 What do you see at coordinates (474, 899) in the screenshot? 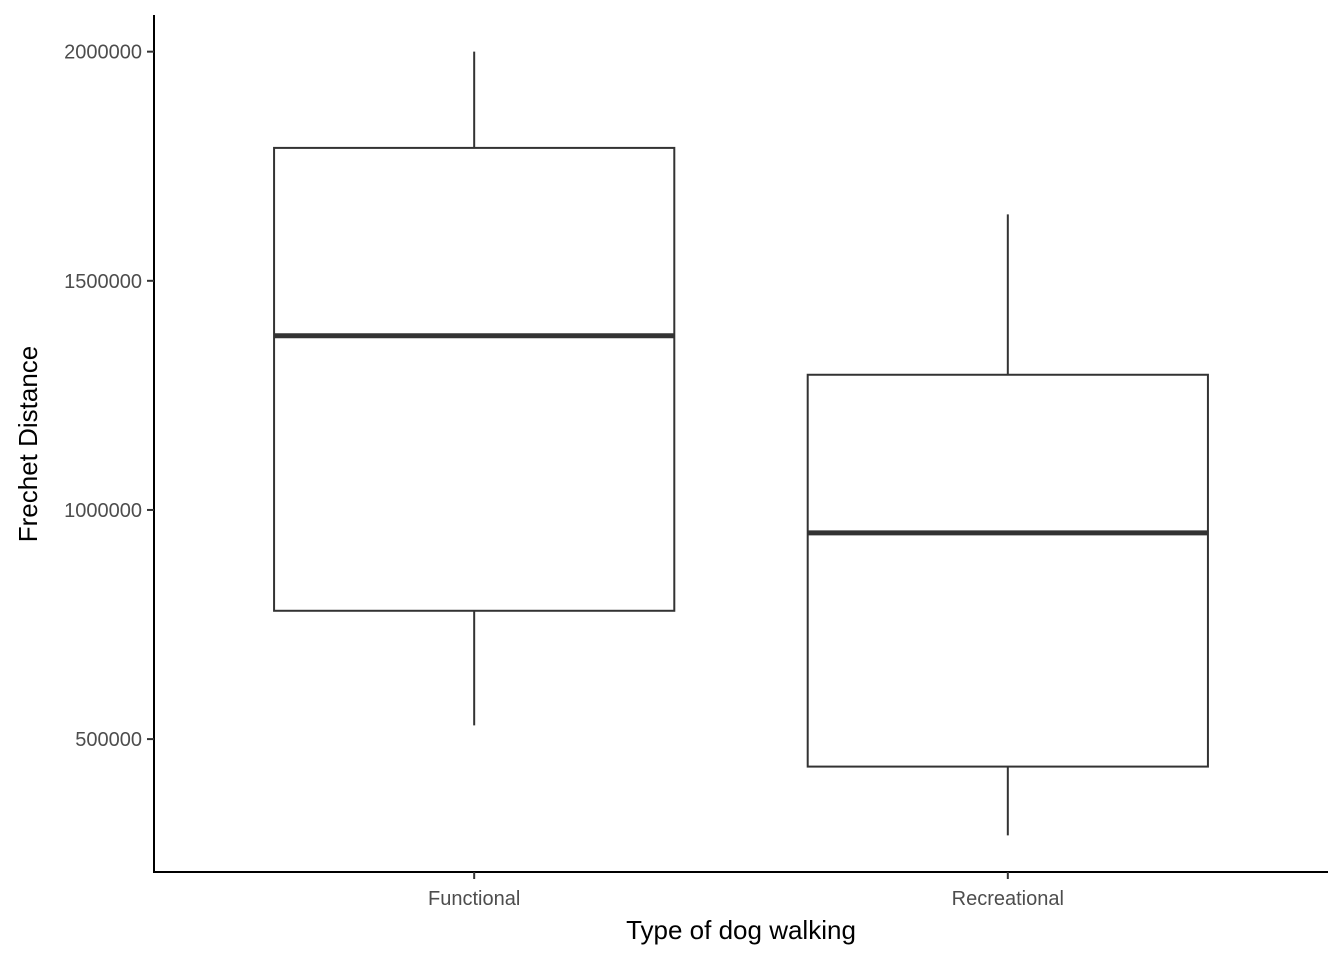
I see `x-tick-label: Functional` at bounding box center [474, 899].